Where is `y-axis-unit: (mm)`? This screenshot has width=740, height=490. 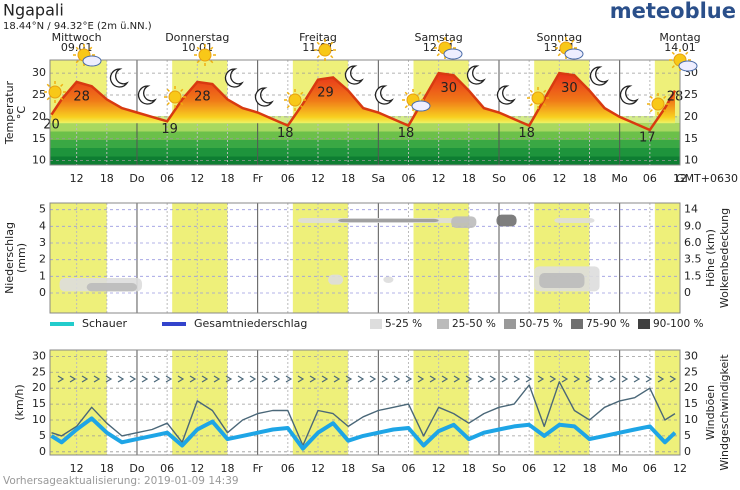 y-axis-unit: (mm) is located at coordinates (21, 258).